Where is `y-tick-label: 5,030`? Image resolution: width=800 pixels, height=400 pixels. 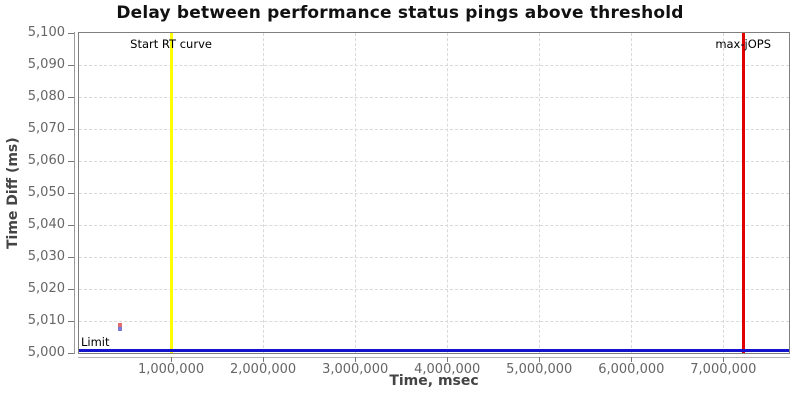
y-tick-label: 5,030 is located at coordinates (46, 256).